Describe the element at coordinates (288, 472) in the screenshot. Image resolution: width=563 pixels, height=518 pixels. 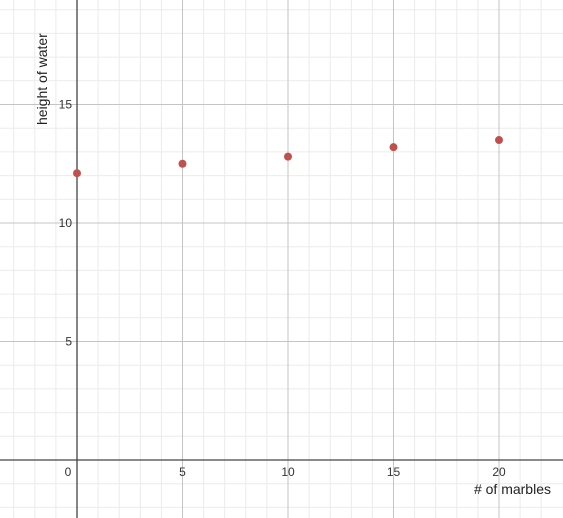
I see `x-tick-label: 10` at that location.